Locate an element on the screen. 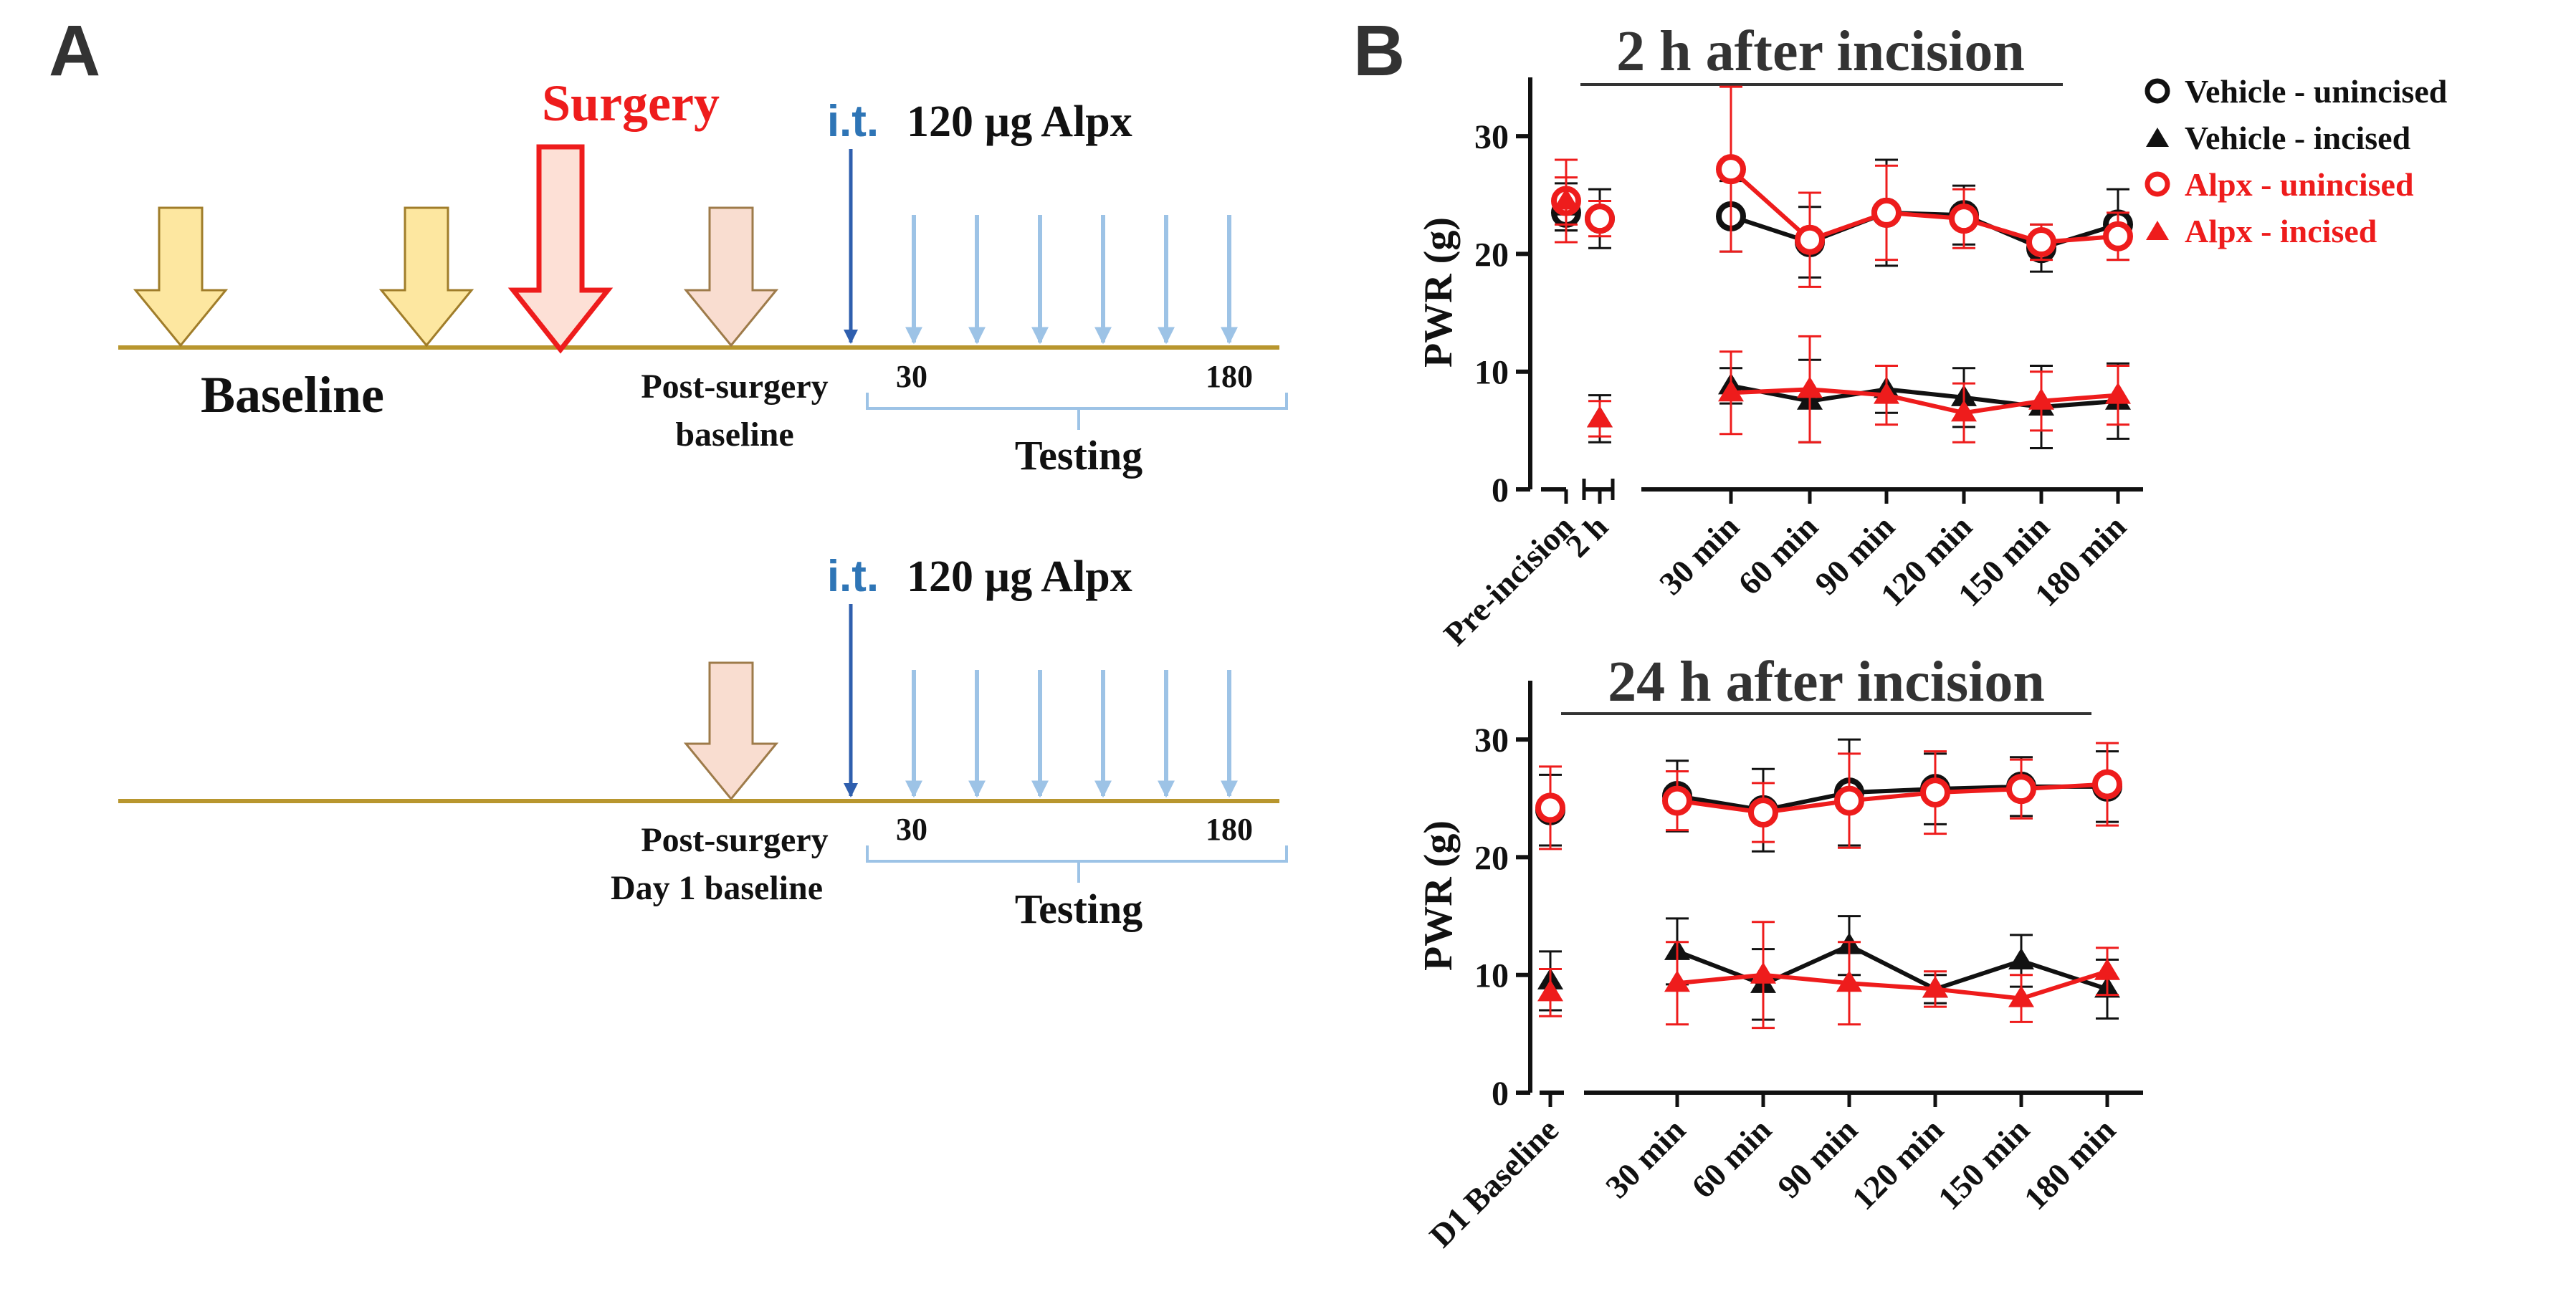  legend-label: Alpx - unincised is located at coordinates (2299, 184).